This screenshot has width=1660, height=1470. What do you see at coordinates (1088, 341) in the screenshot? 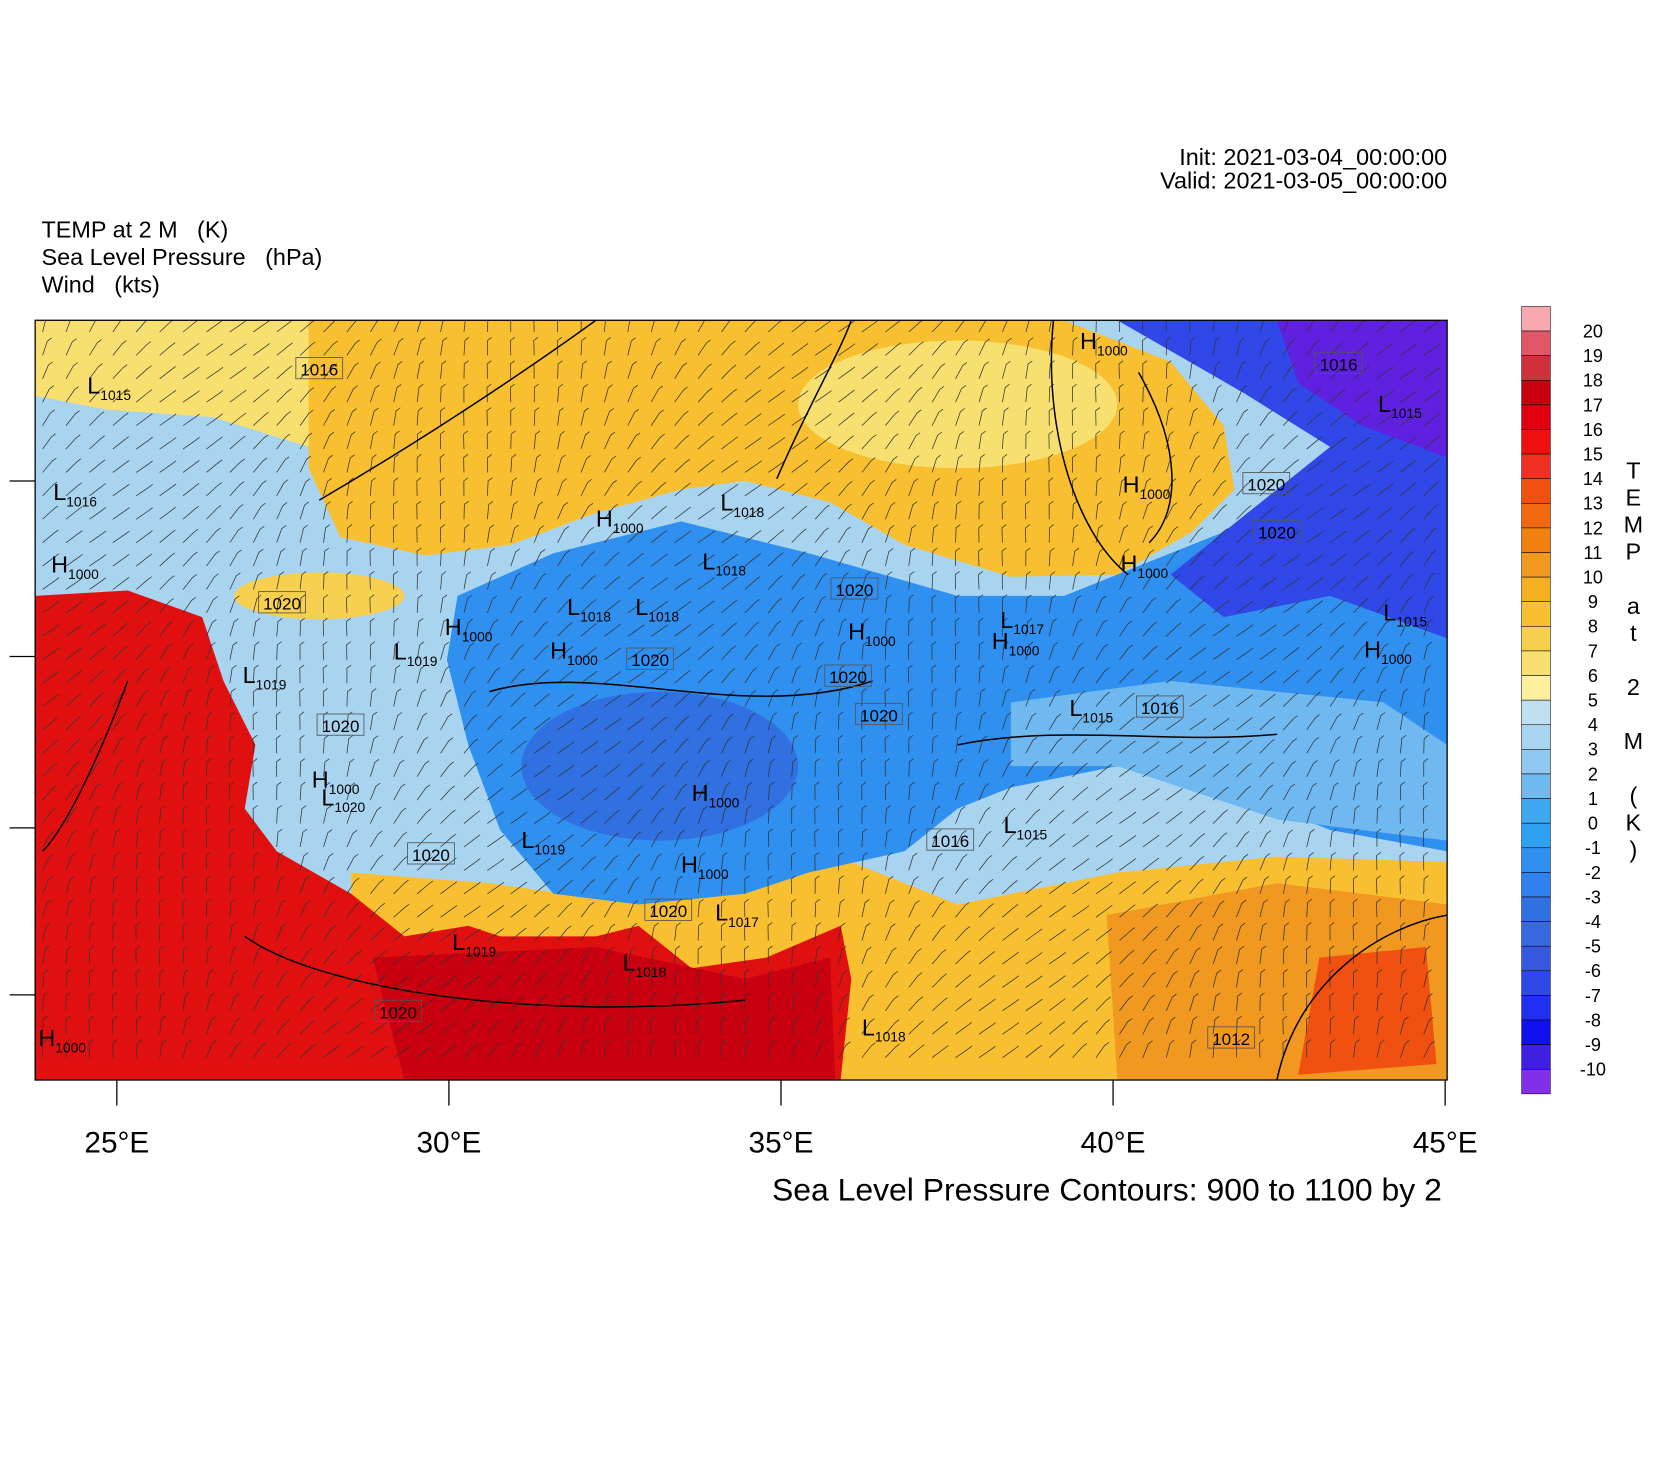
I see `center-symbol: H` at bounding box center [1088, 341].